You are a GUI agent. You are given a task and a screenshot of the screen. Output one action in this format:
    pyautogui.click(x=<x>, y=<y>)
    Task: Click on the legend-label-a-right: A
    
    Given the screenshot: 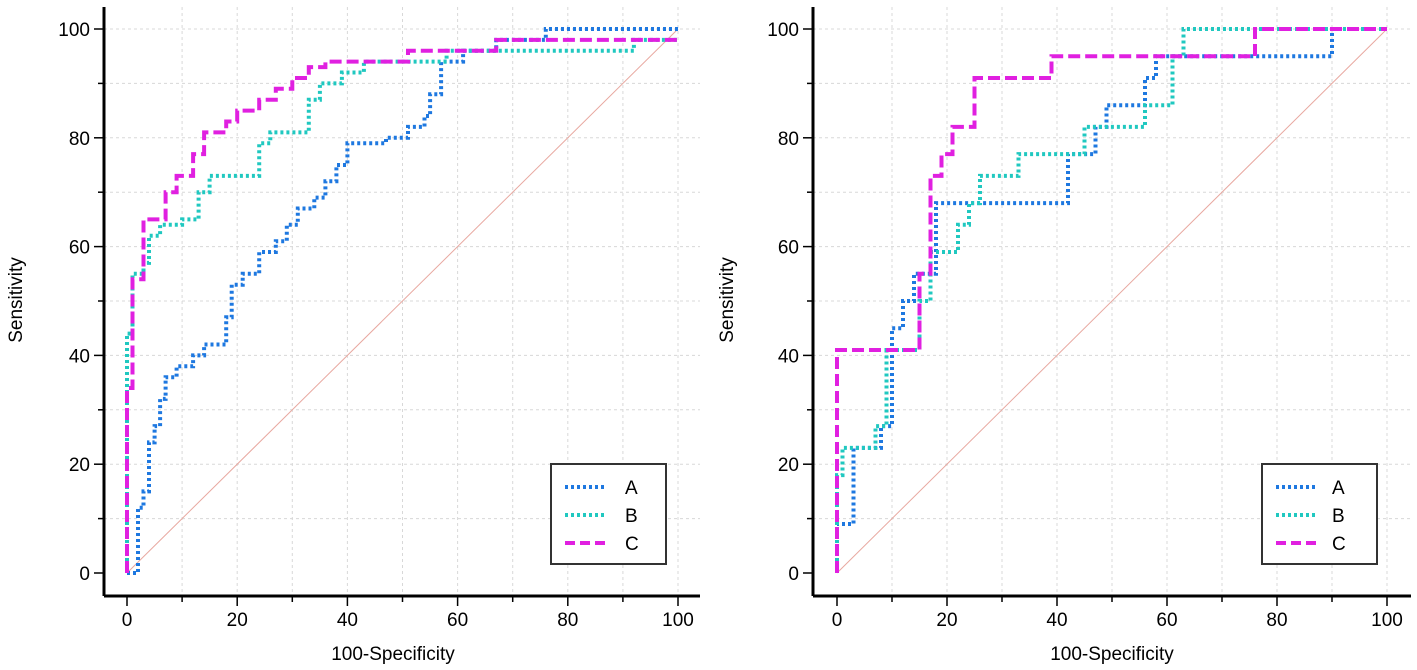 What is the action you would take?
    pyautogui.click(x=1338, y=488)
    